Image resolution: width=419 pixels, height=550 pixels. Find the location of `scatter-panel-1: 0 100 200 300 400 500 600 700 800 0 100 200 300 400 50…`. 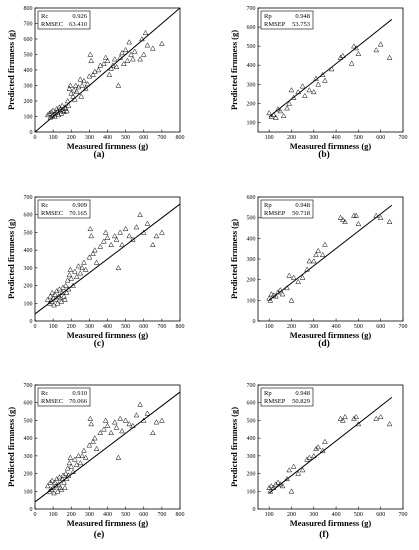

scatter-panel-1: 0 100 200 300 400 500 600 700 800 0 100 200 300 400 50… is located at coordinates (95, 83).